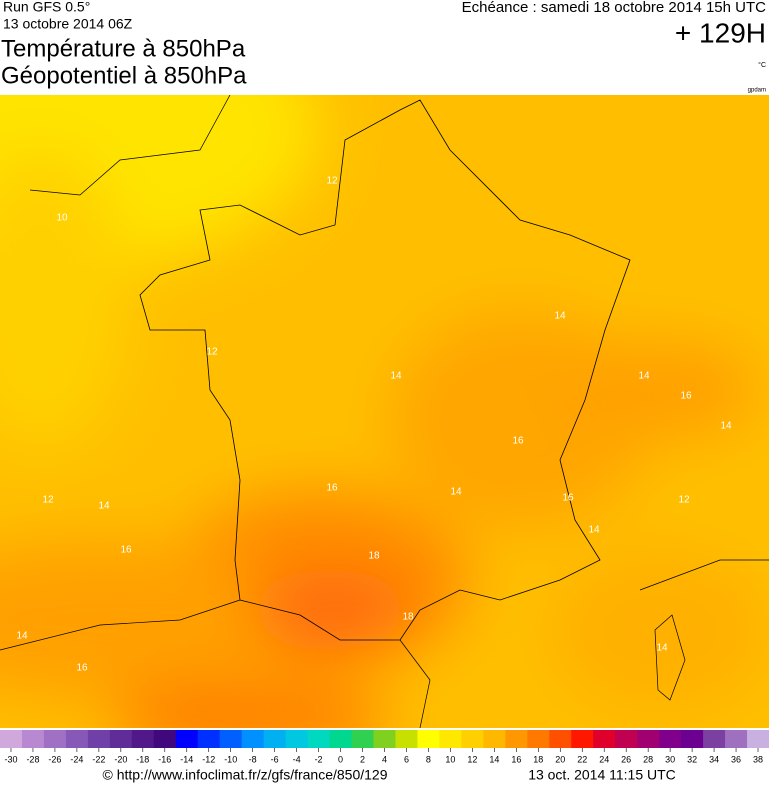 This screenshot has width=769, height=791. What do you see at coordinates (538, 759) in the screenshot?
I see `scale-label: 18` at bounding box center [538, 759].